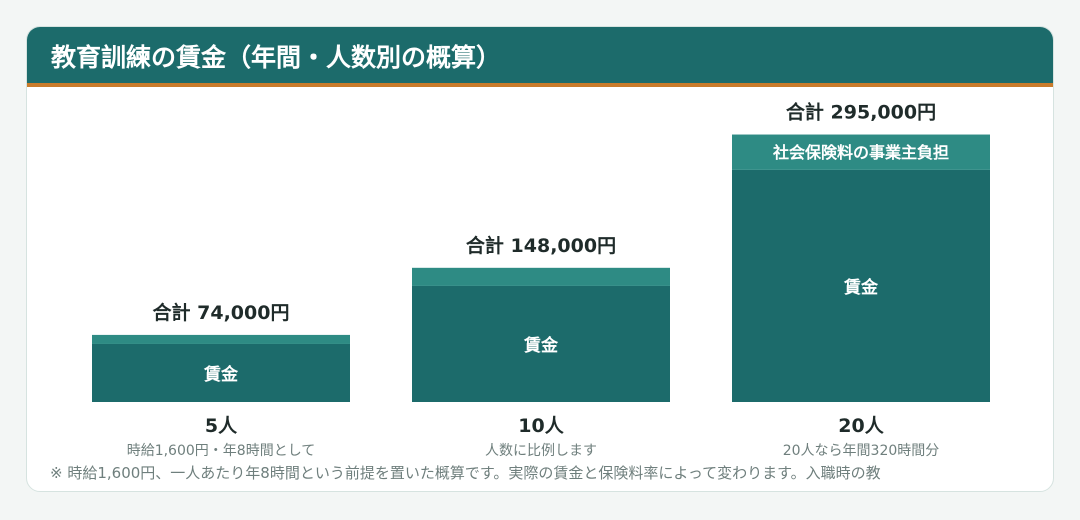  What do you see at coordinates (276, 57) in the screenshot?
I see `chart-title: 教育訓練の賃金（年間・人数別の概算）` at bounding box center [276, 57].